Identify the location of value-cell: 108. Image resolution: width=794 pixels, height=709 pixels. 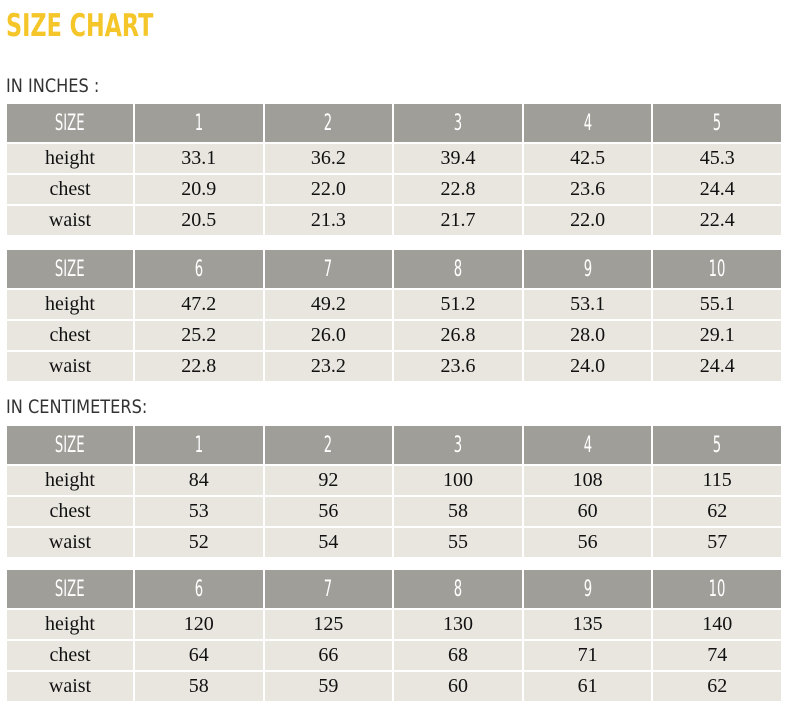
(587, 480).